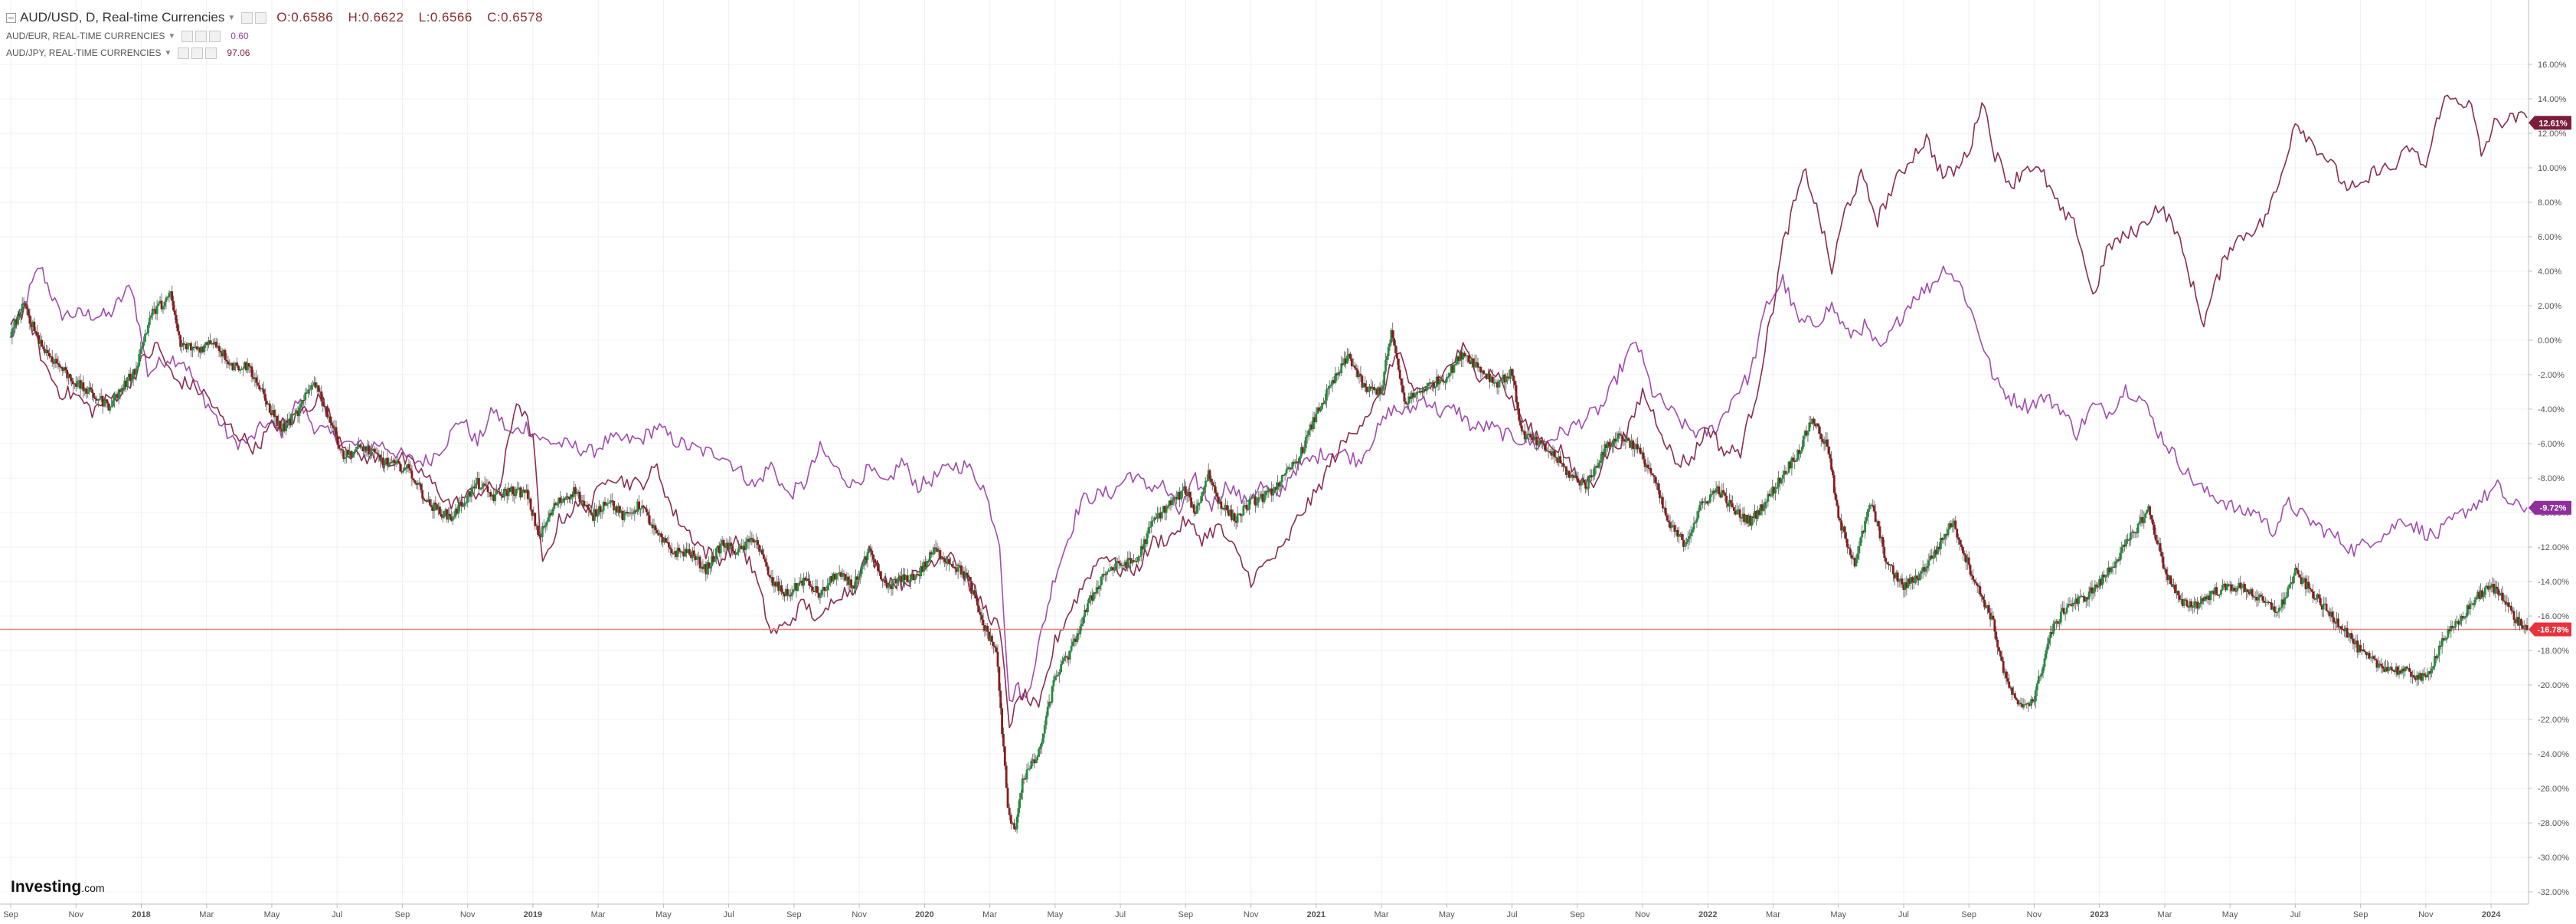 The image size is (2576, 924). What do you see at coordinates (85, 36) in the screenshot?
I see `comparison-label: AUD/EUR, REAL-TIME CURRENCIES` at bounding box center [85, 36].